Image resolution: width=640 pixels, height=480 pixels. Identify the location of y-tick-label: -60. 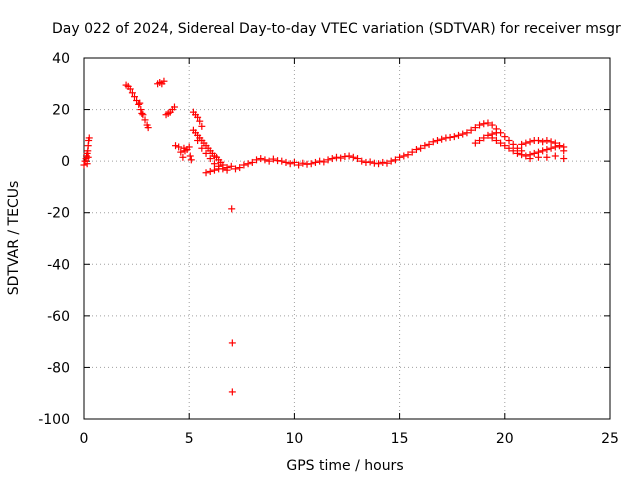
(58, 317).